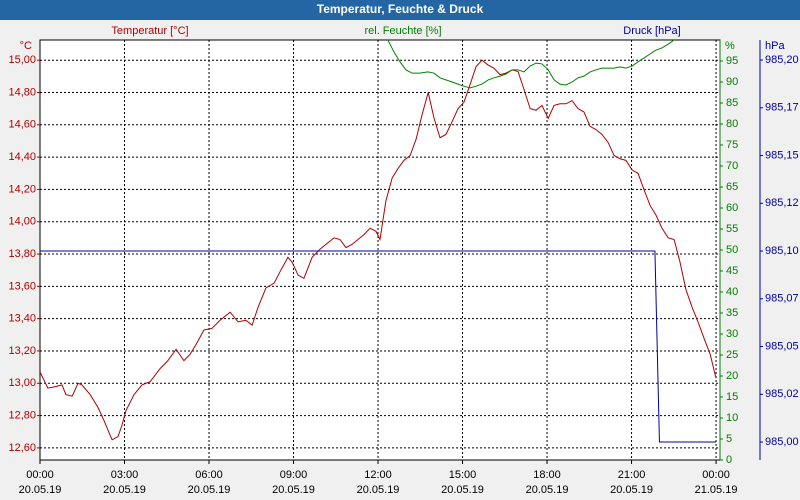  What do you see at coordinates (125, 475) in the screenshot?
I see `x-tick-label: 03:00` at bounding box center [125, 475].